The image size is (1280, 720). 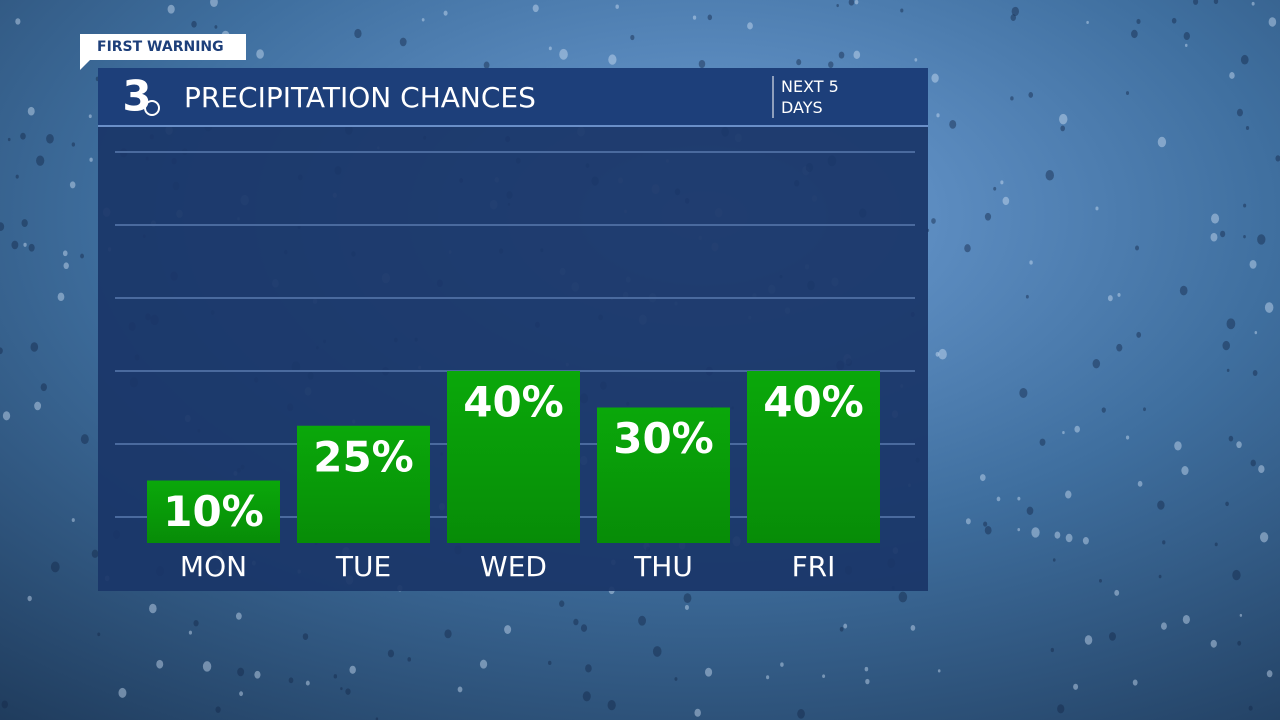 What do you see at coordinates (363, 566) in the screenshot?
I see `x-tick-label: TUE` at bounding box center [363, 566].